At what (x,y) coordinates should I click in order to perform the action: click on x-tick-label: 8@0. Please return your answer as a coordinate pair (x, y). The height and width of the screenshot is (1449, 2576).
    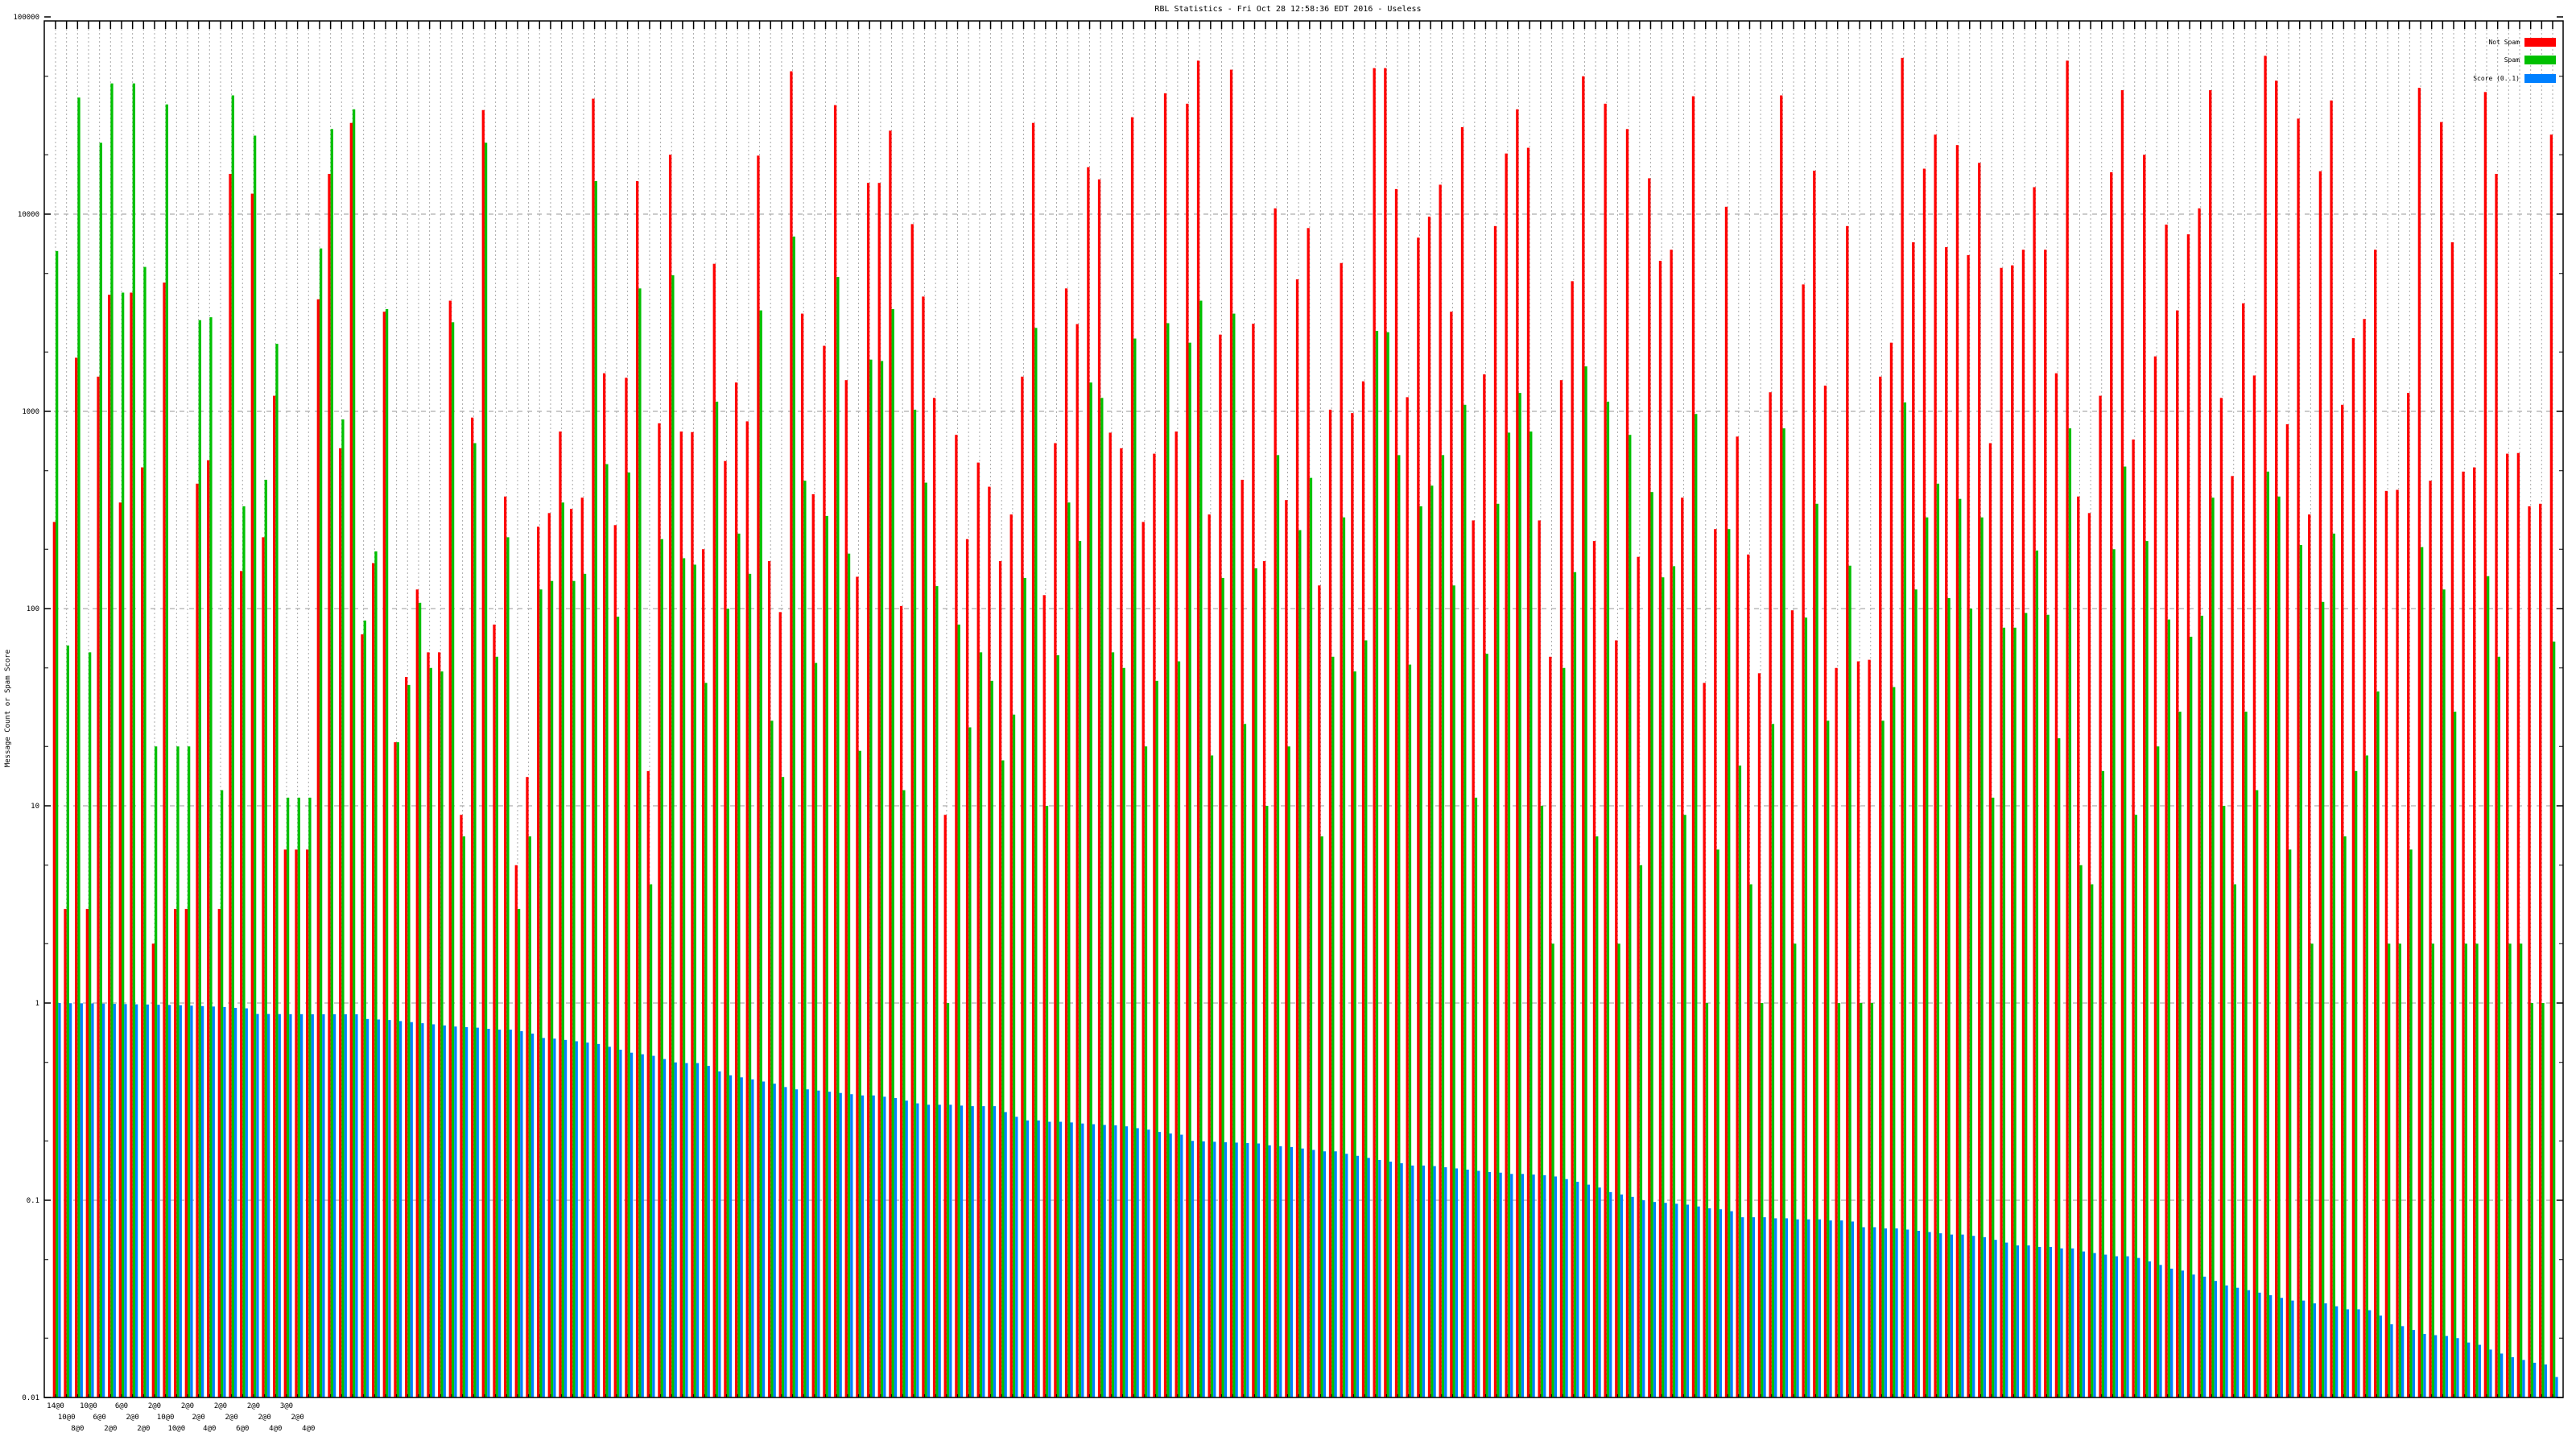
    Looking at the image, I should click on (77, 1429).